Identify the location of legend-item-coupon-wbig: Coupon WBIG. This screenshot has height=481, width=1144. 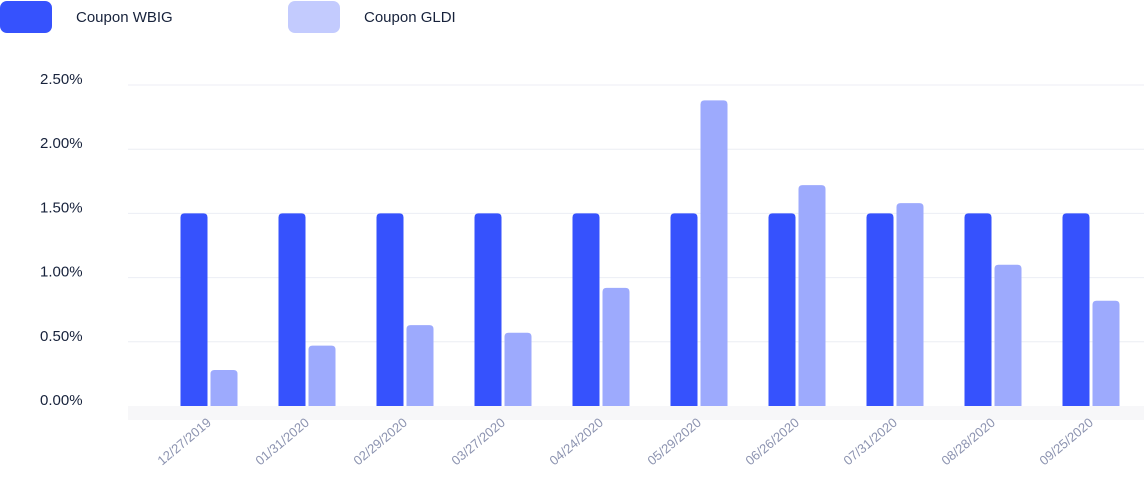
(86, 17).